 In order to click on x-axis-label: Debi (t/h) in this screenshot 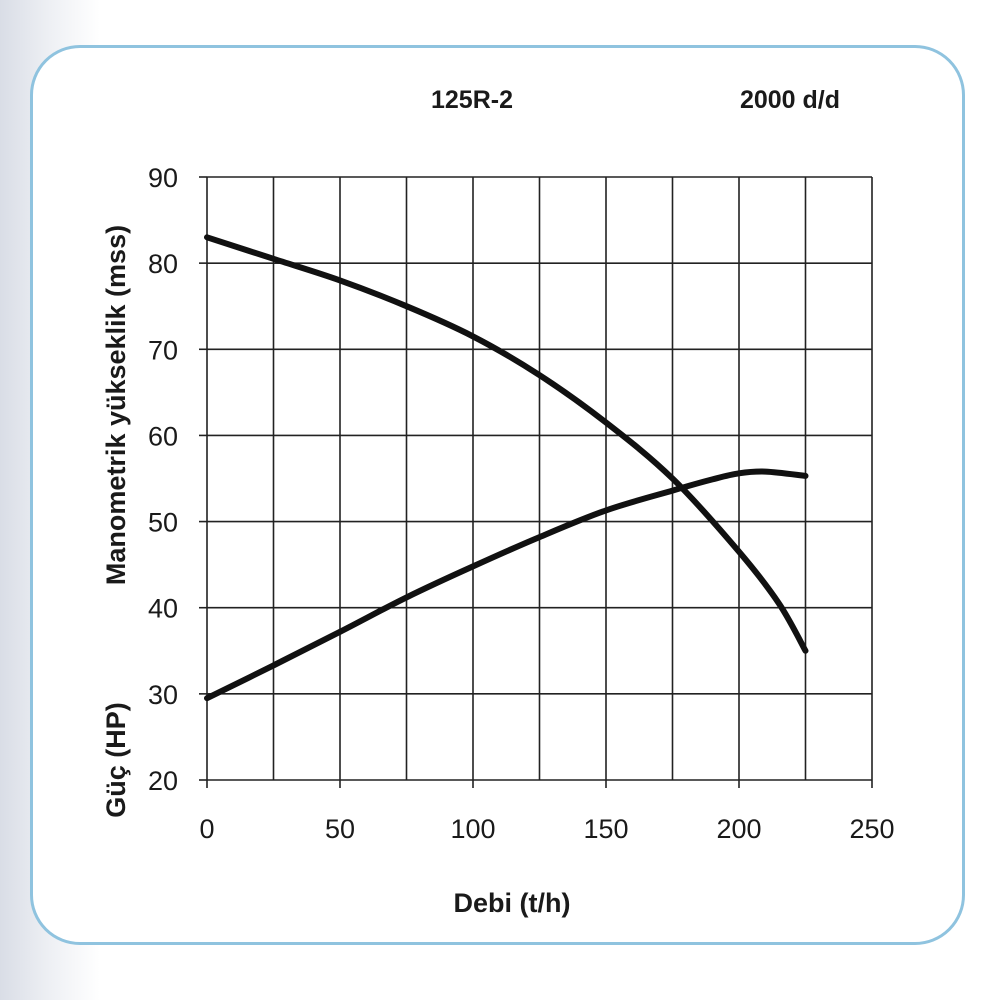, I will do `click(512, 903)`.